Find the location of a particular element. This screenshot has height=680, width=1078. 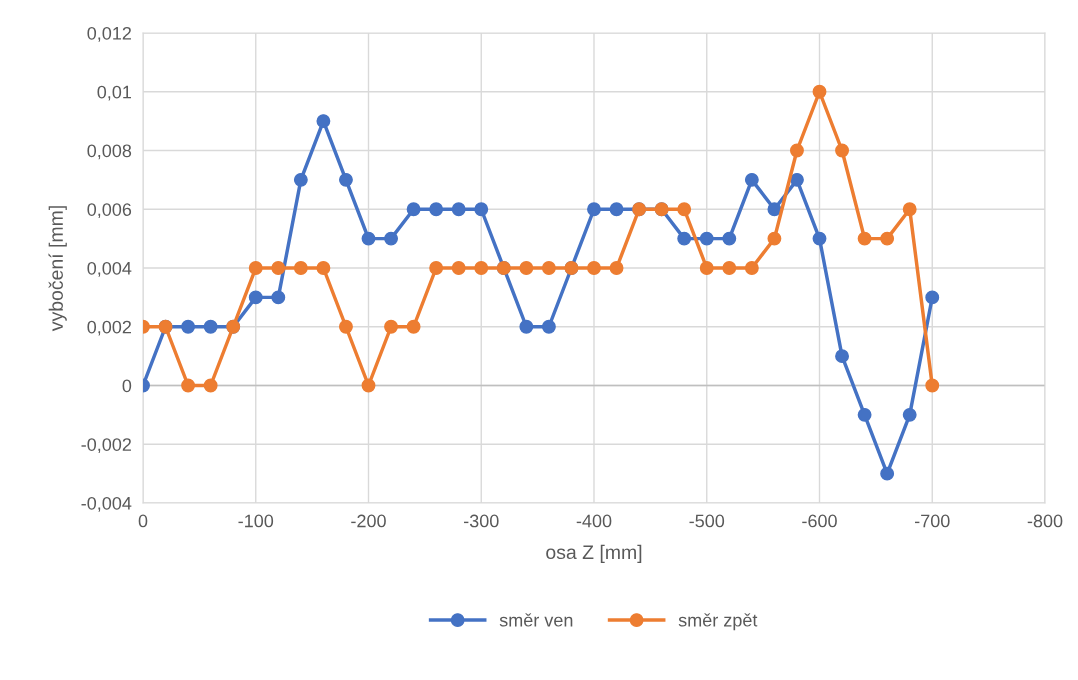

x-tick-label: 0 is located at coordinates (143, 521).